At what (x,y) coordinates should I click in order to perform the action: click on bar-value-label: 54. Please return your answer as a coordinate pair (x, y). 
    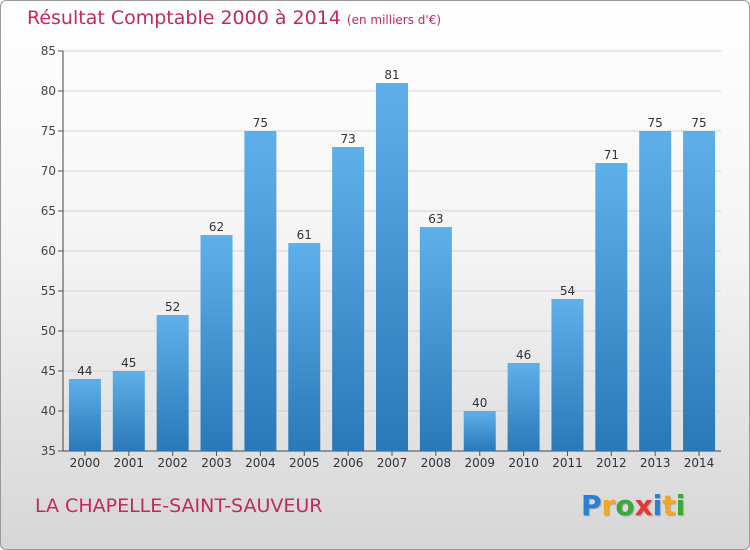
    Looking at the image, I should click on (567, 291).